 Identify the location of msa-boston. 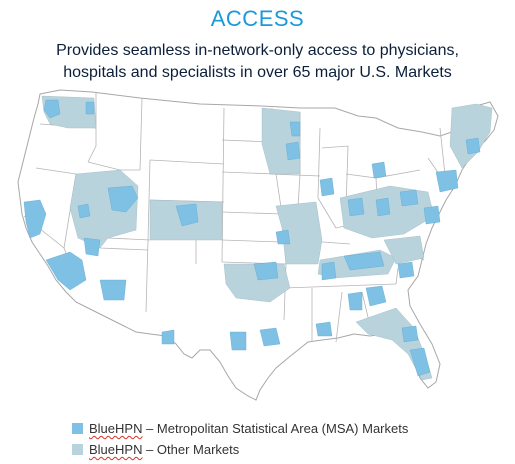
(473, 146).